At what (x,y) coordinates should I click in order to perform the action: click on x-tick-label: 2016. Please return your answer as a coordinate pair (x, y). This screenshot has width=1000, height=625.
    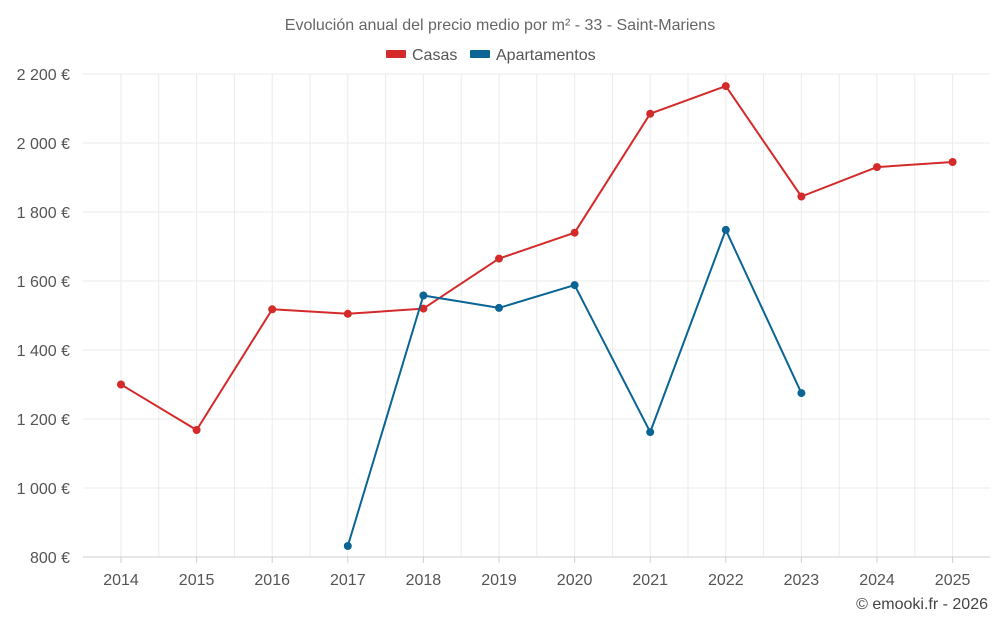
    Looking at the image, I should click on (272, 580).